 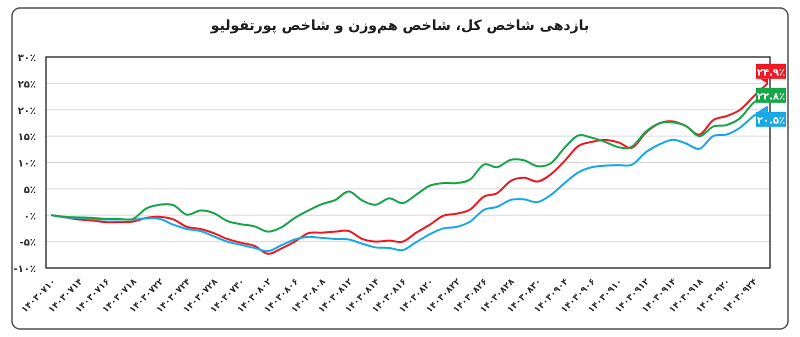 What do you see at coordinates (771, 120) in the screenshot?
I see `data-label: ۲۰.۵٪` at bounding box center [771, 120].